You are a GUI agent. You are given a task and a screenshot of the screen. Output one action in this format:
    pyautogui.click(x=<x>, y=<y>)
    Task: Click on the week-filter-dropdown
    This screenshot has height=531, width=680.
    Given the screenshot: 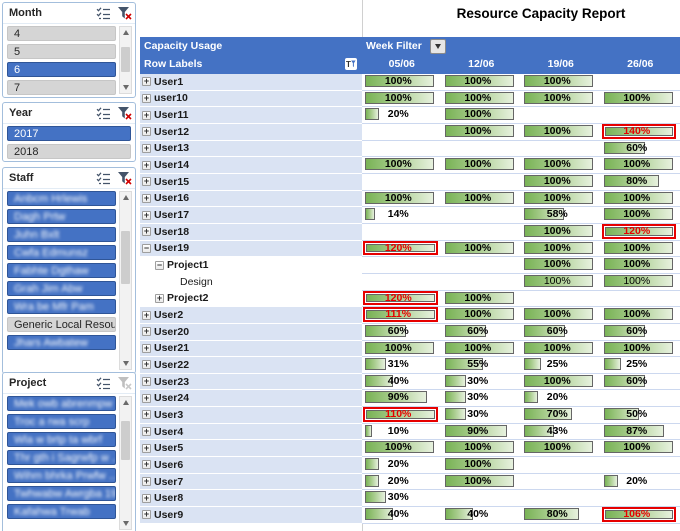 What is the action you would take?
    pyautogui.click(x=437, y=46)
    